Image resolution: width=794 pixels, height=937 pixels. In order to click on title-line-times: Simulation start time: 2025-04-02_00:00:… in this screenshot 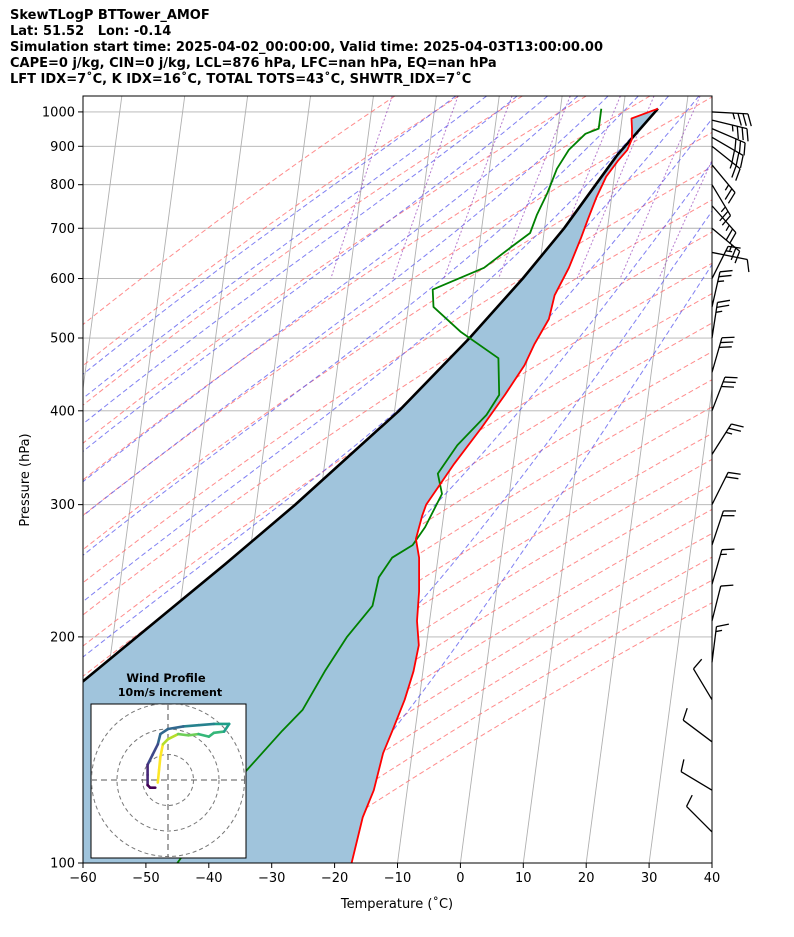, I will do `click(306, 47)`.